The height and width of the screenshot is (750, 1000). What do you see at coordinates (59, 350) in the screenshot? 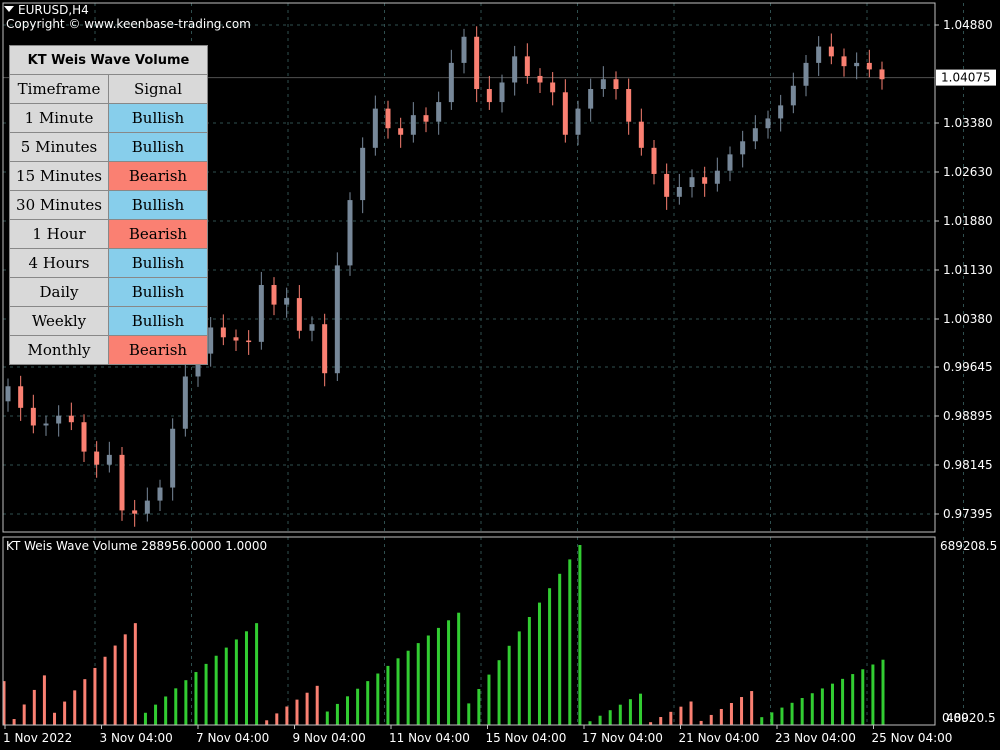
I see `timeframe-cell: Monthly` at bounding box center [59, 350].